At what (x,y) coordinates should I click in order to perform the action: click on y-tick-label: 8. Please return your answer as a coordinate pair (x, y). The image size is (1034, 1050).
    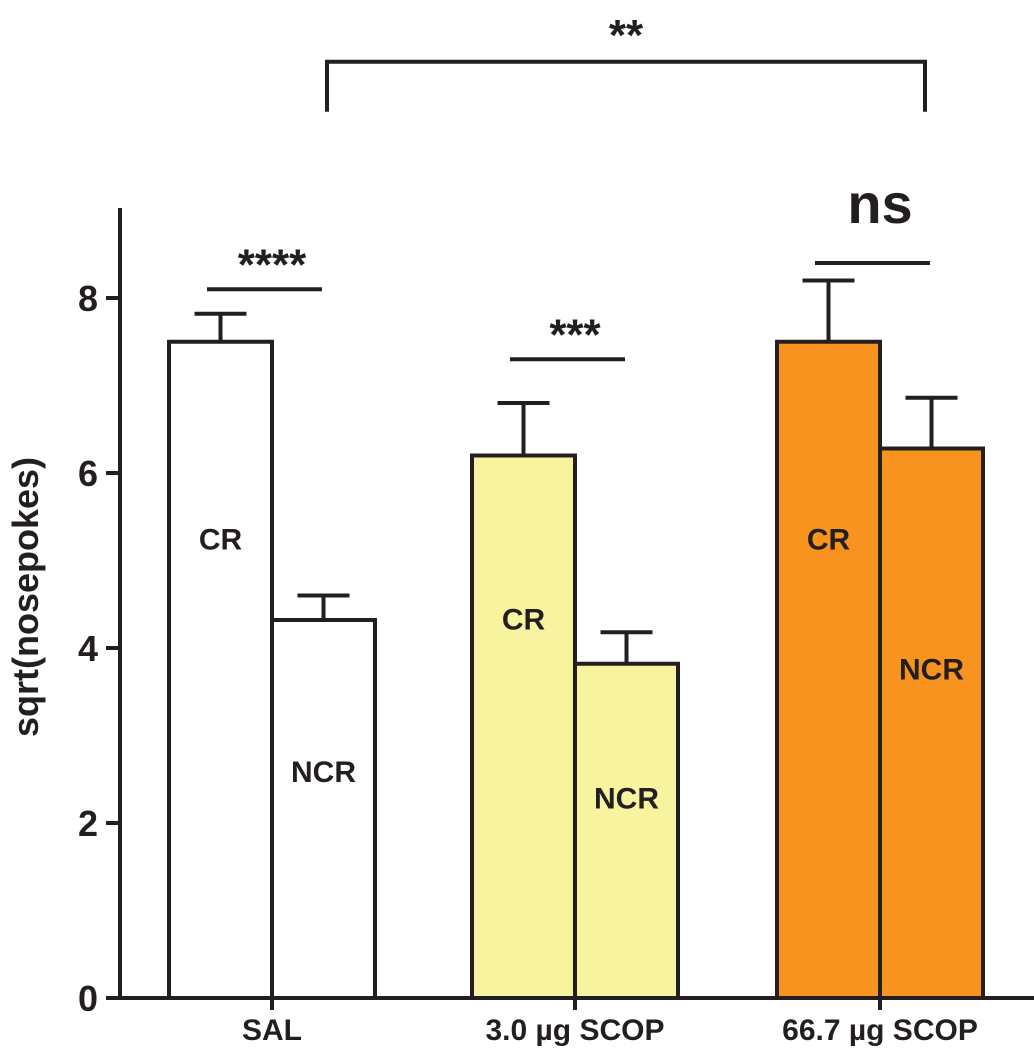
    Looking at the image, I should click on (88, 298).